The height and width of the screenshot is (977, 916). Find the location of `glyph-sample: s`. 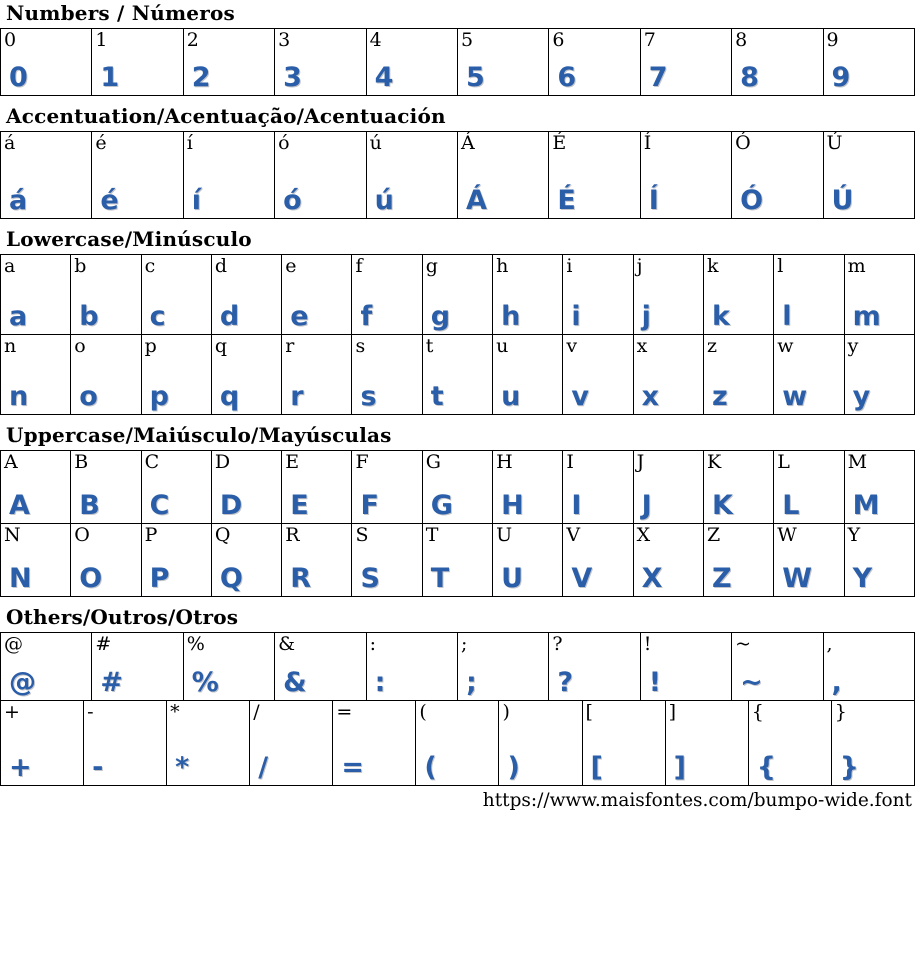

glyph-sample: s is located at coordinates (369, 396).